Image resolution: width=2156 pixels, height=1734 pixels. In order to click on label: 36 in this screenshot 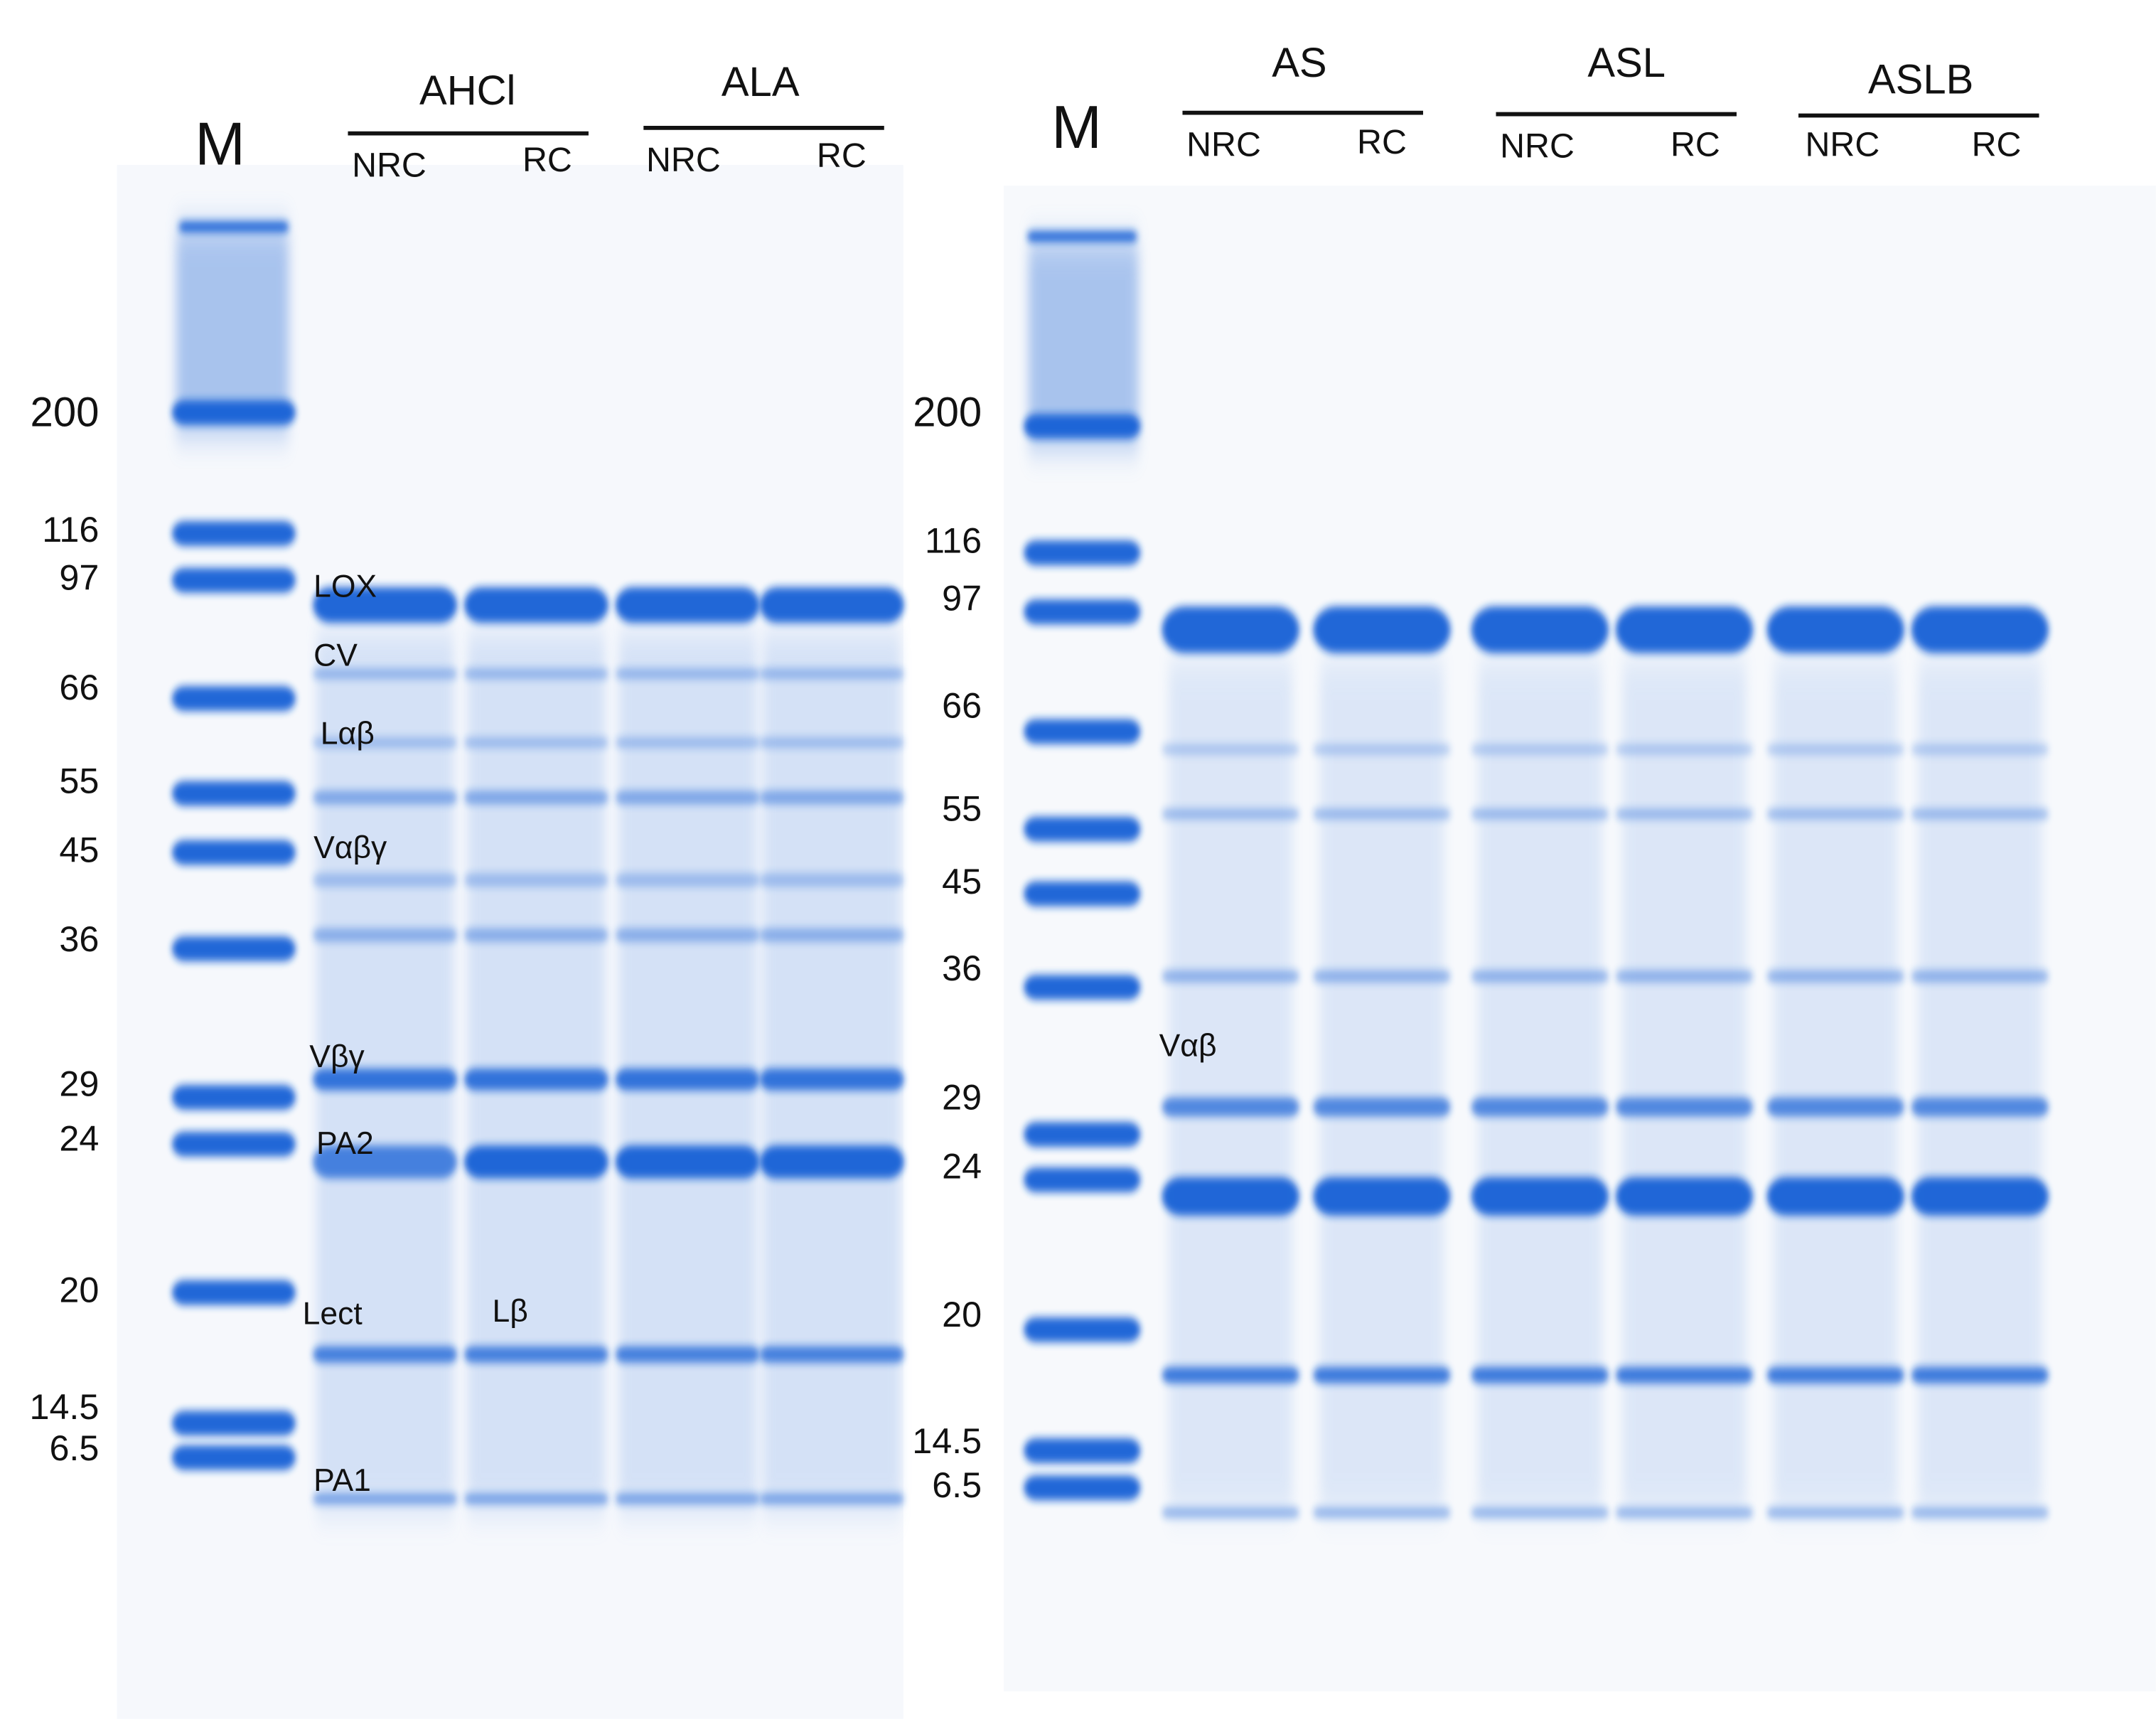, I will do `click(962, 968)`.